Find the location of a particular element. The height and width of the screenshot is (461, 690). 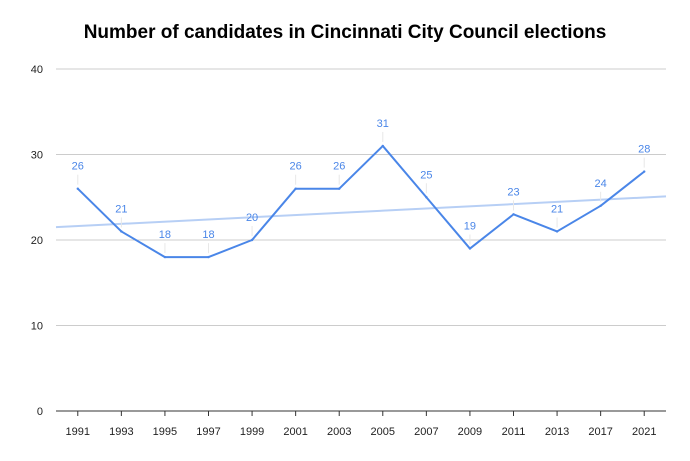

x-tick-label: 1995 is located at coordinates (165, 432).